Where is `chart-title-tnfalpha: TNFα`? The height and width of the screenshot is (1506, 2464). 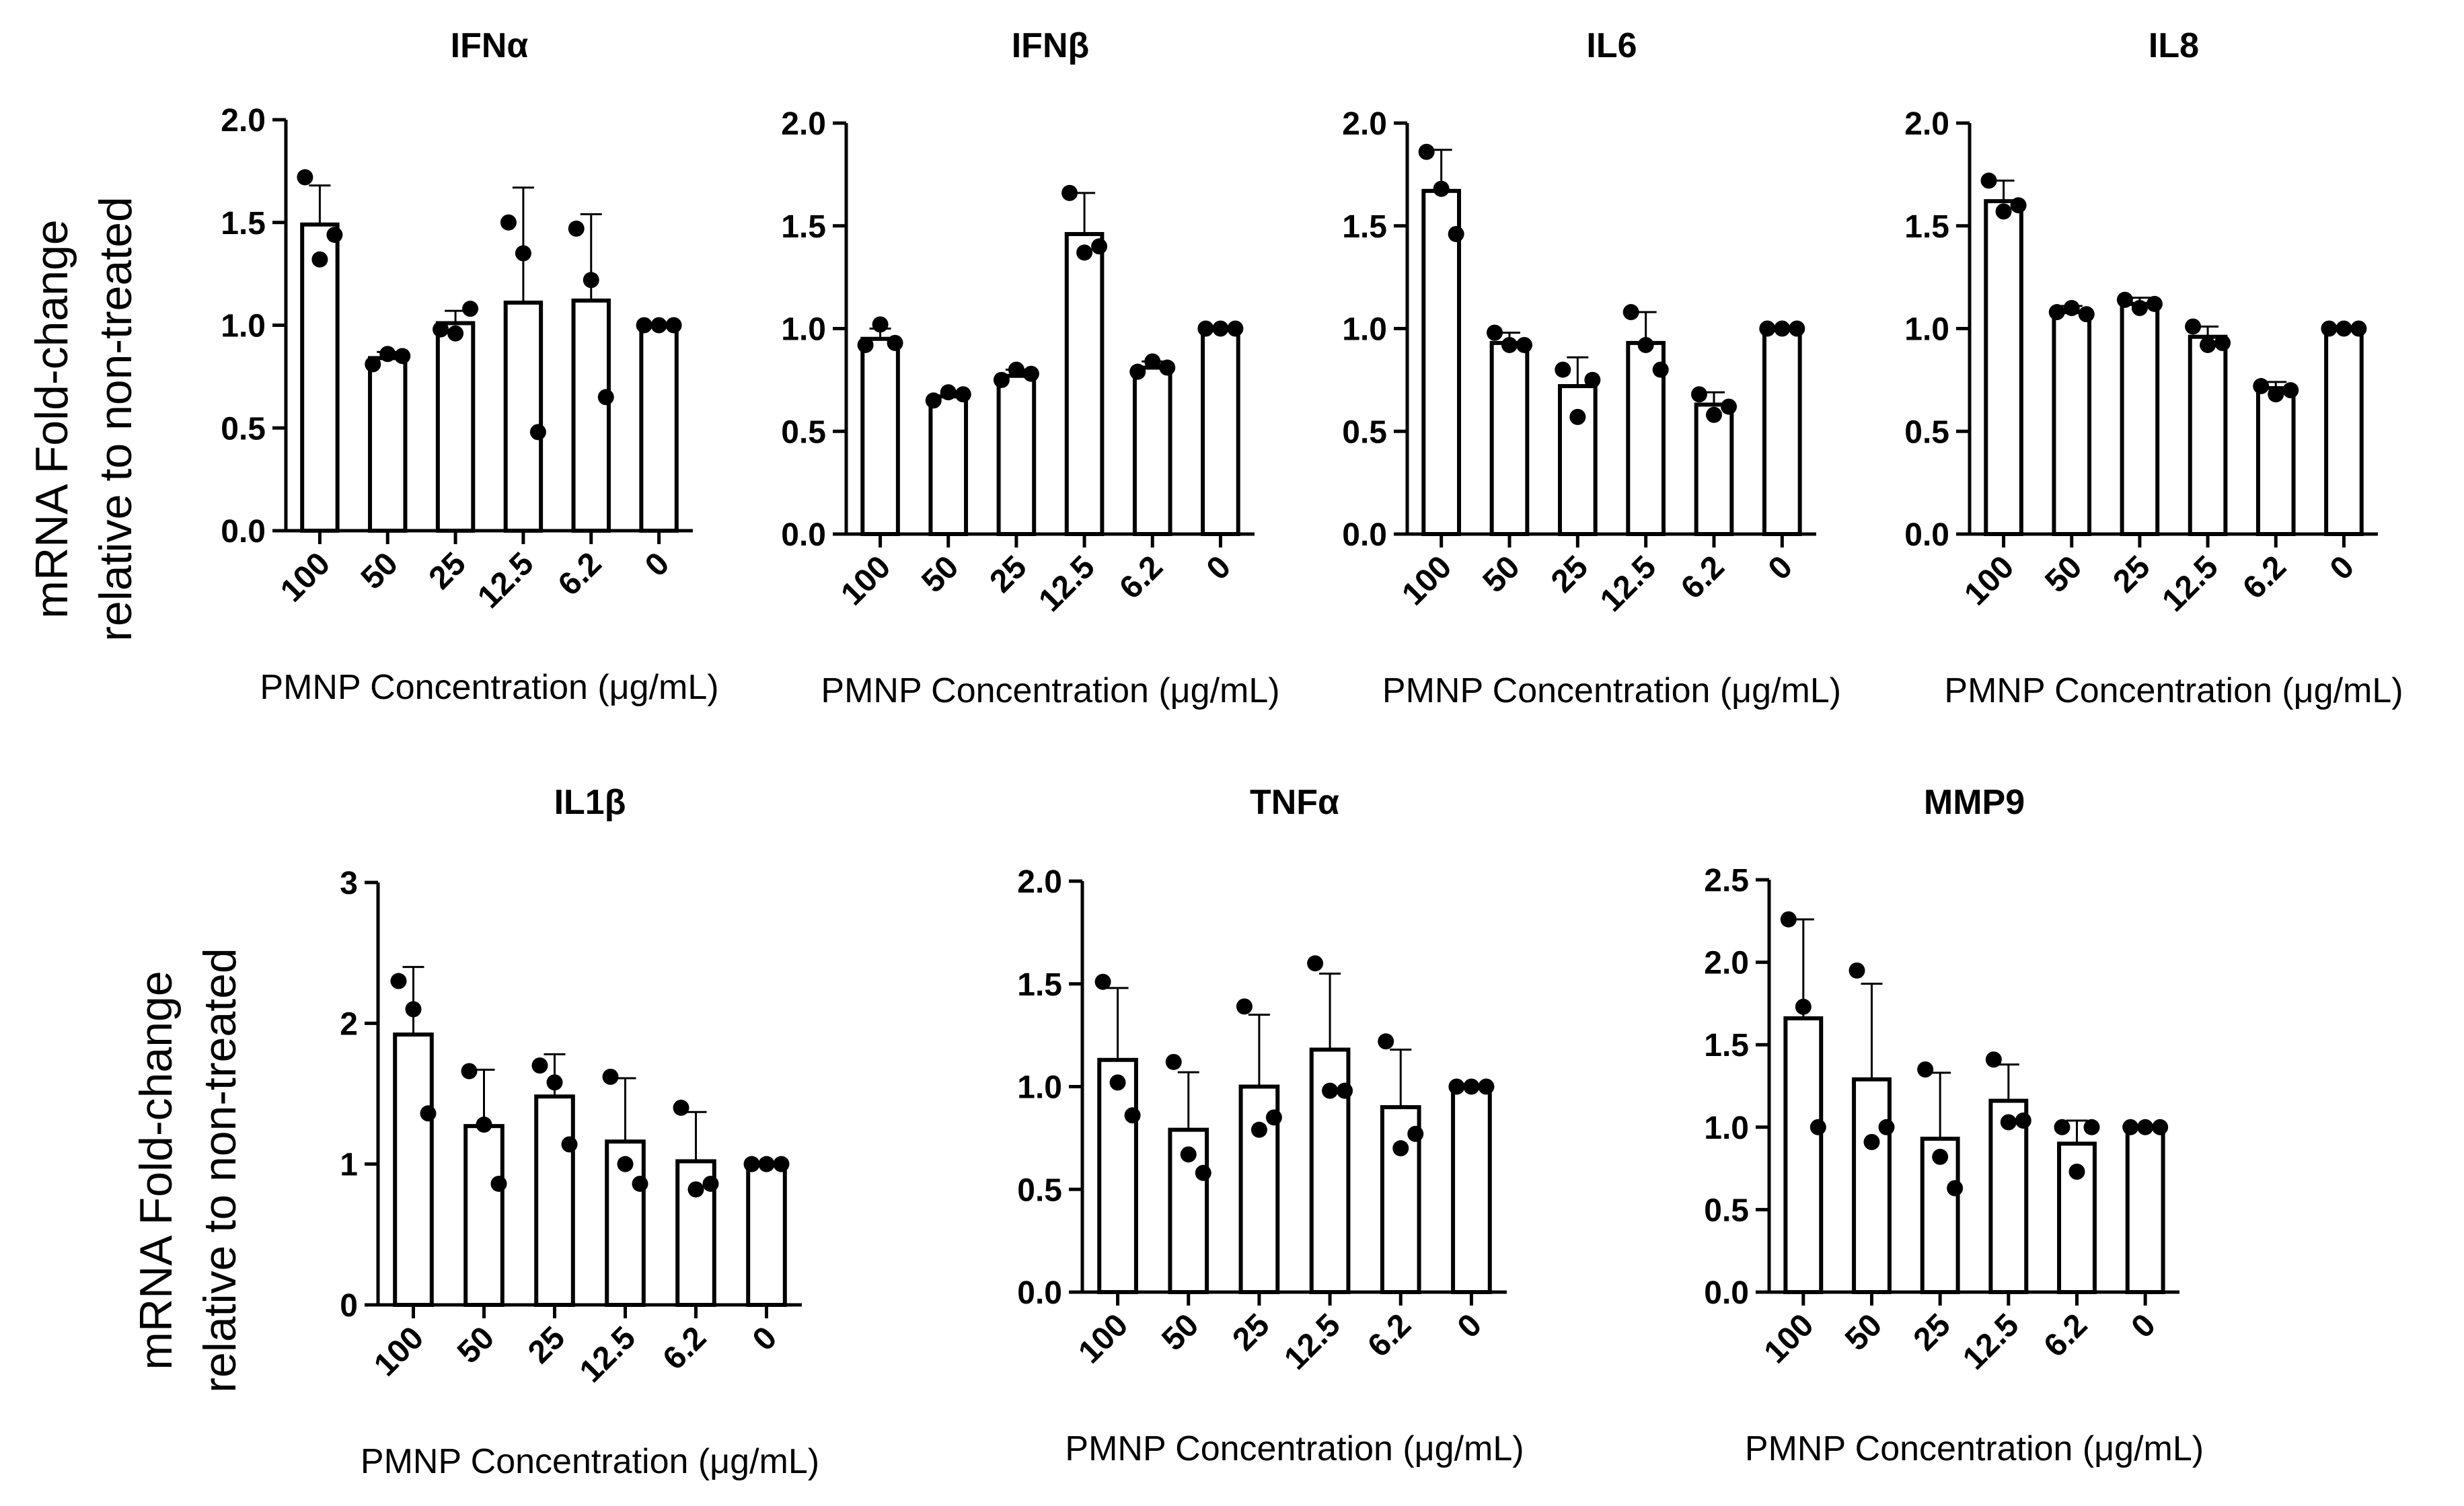 chart-title-tnfalpha: TNFα is located at coordinates (1294, 802).